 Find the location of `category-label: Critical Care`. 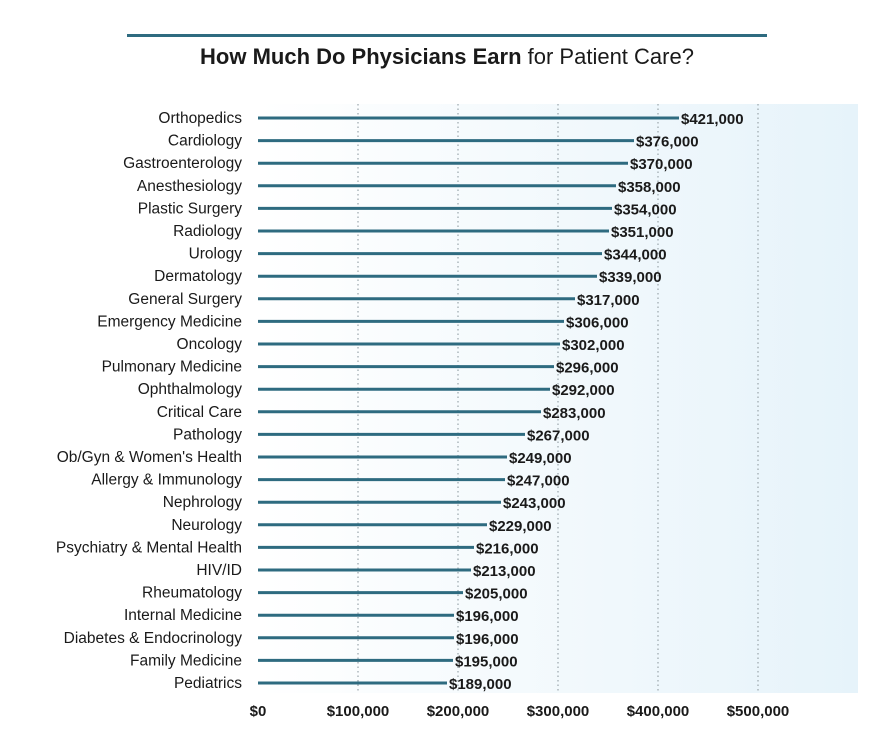

category-label: Critical Care is located at coordinates (199, 412).